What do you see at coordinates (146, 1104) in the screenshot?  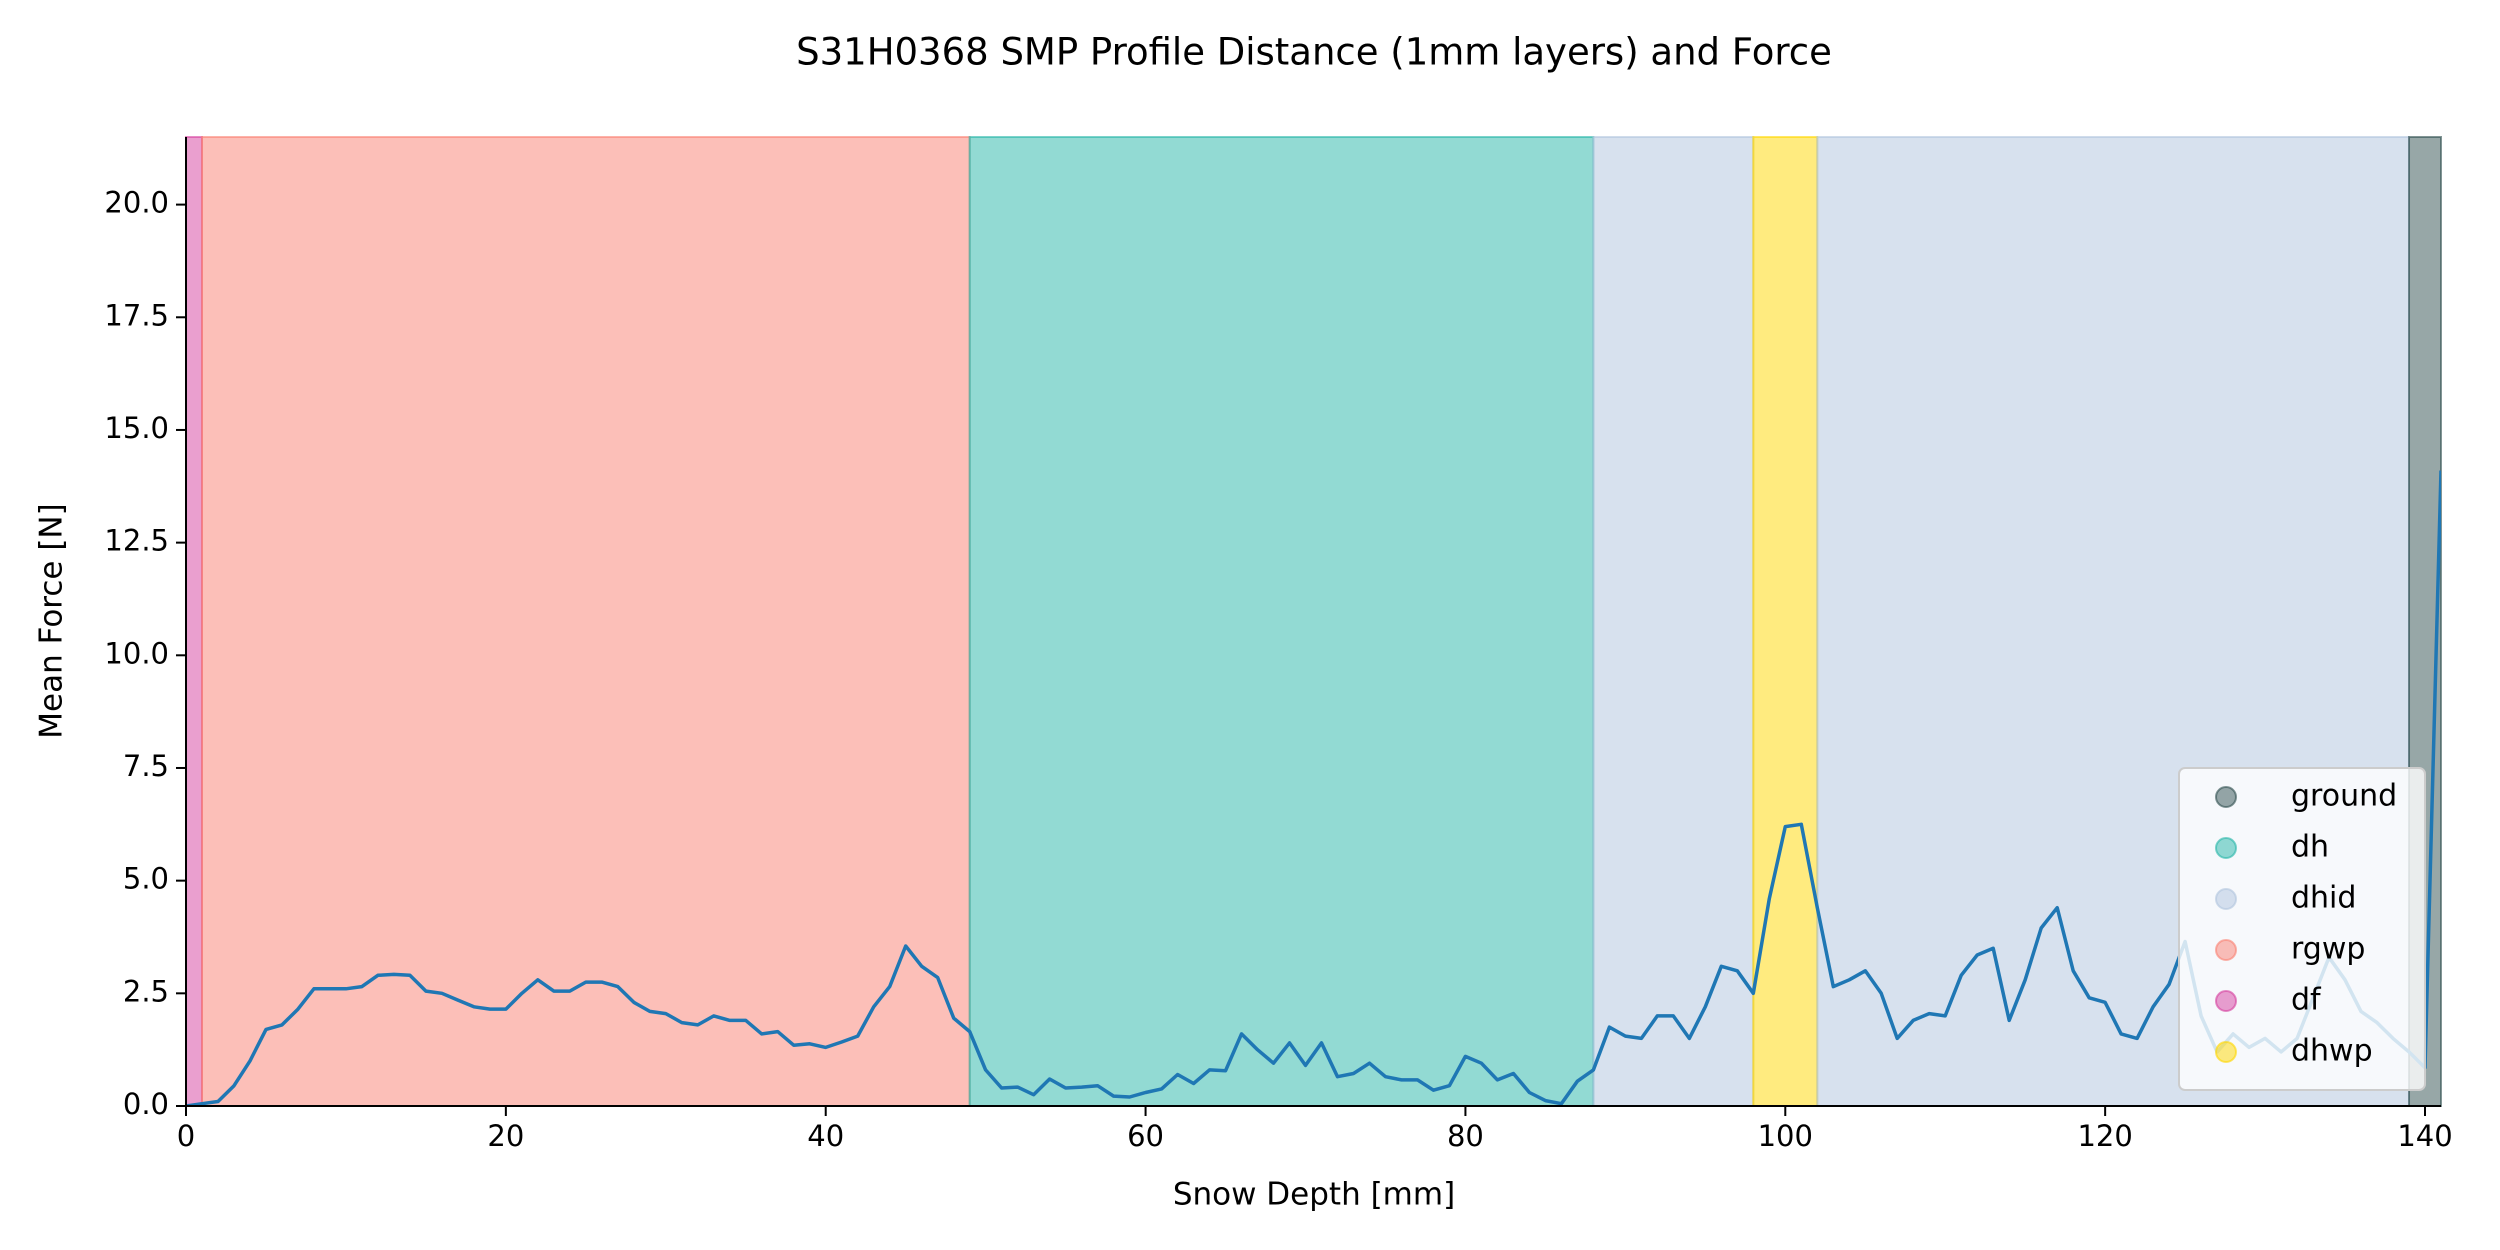 I see `y-tick-label: 0.0` at bounding box center [146, 1104].